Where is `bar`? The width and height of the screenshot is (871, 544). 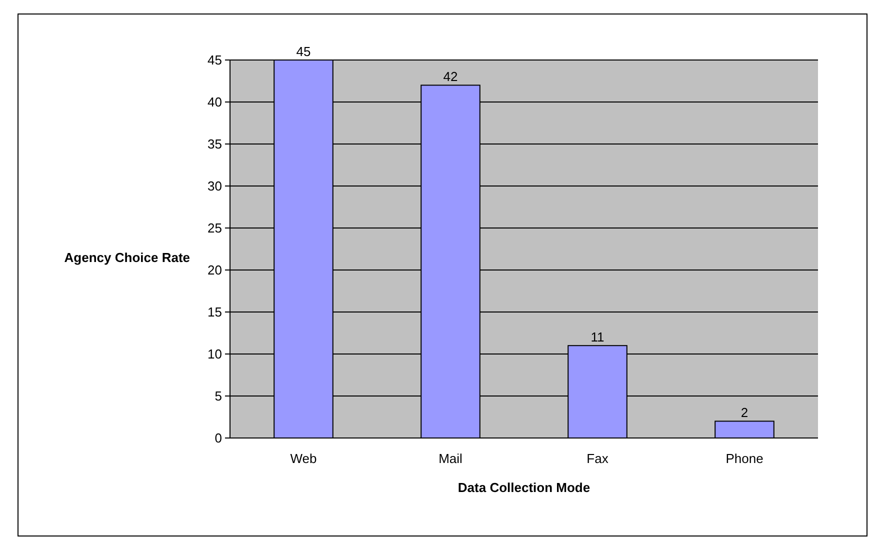
bar is located at coordinates (744, 429).